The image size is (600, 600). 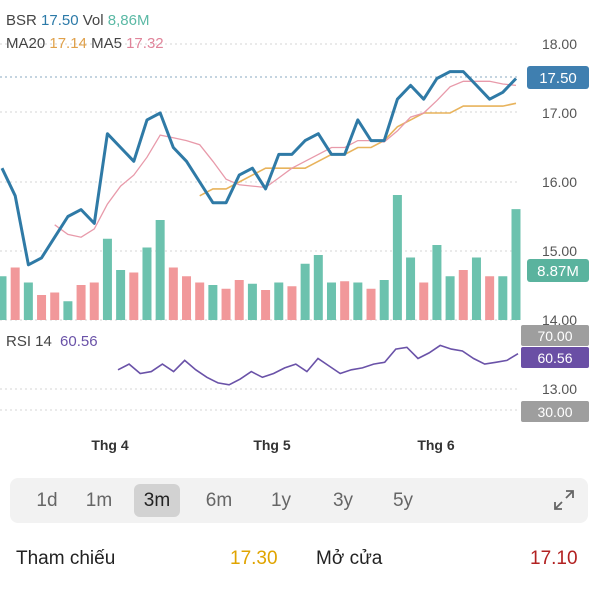 I want to click on tab-1y: 1y, so click(x=281, y=500).